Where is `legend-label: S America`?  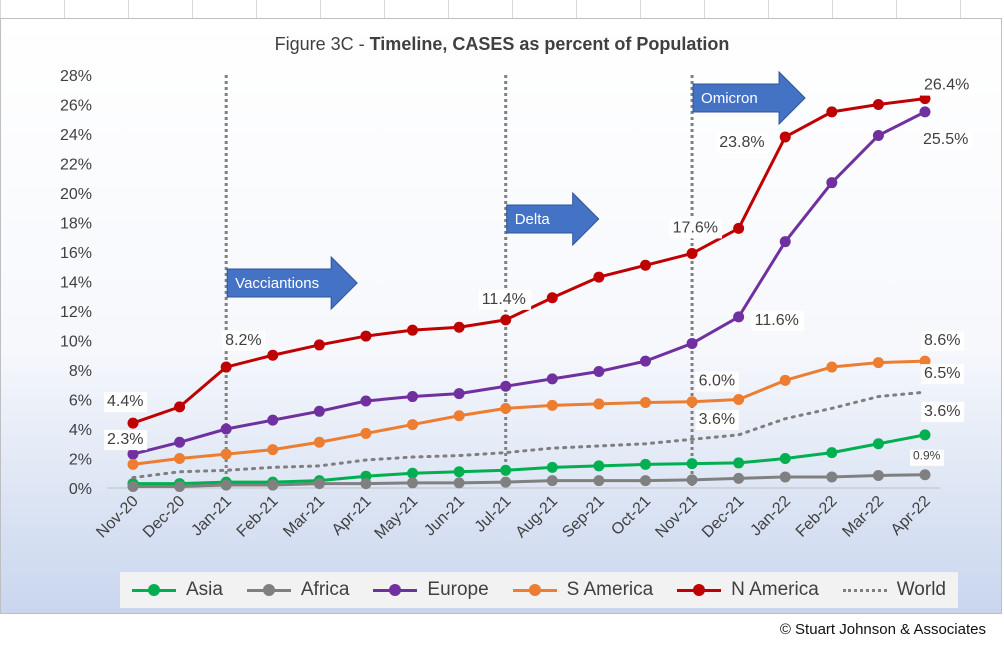
legend-label: S America is located at coordinates (610, 589).